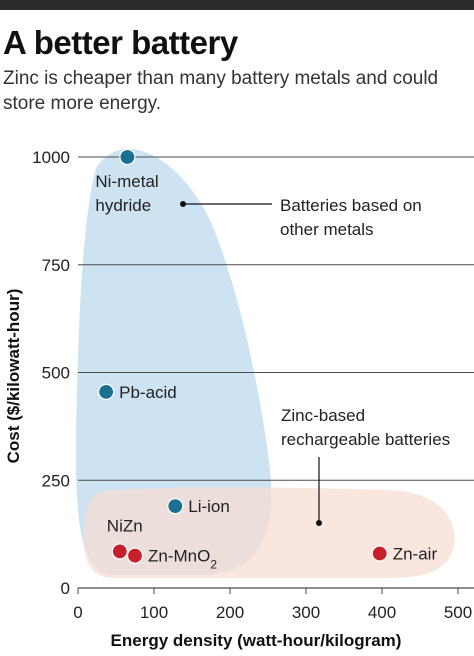  I want to click on top-rule, so click(237, 5).